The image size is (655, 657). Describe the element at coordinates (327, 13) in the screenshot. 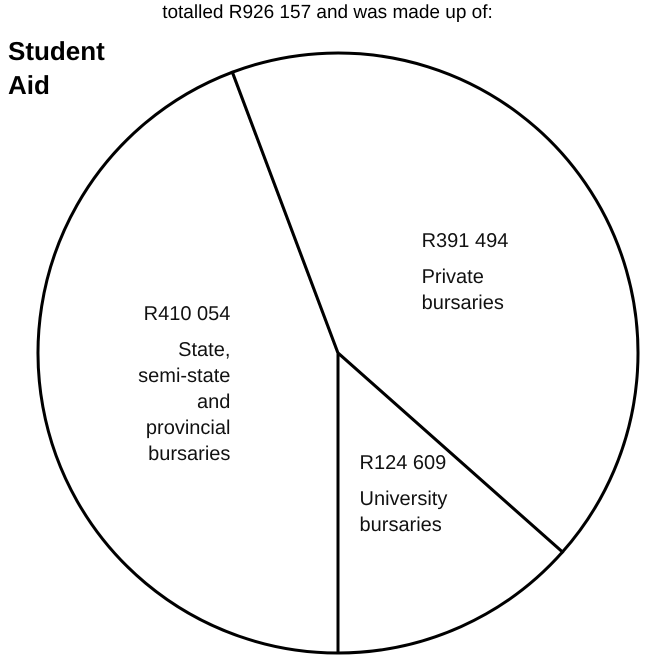

I see `text: totalled R926 157 and was made up of:` at that location.